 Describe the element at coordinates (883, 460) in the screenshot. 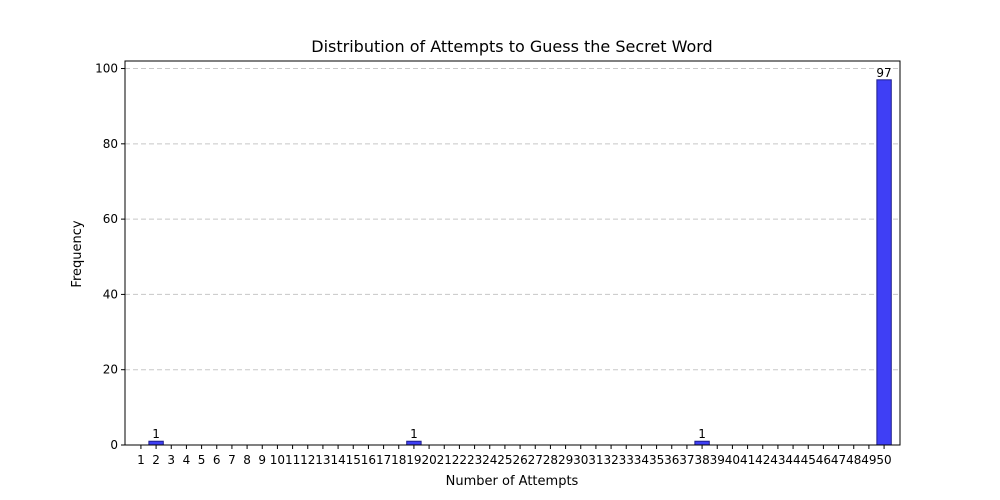

I see `x-tick-label: 50` at that location.